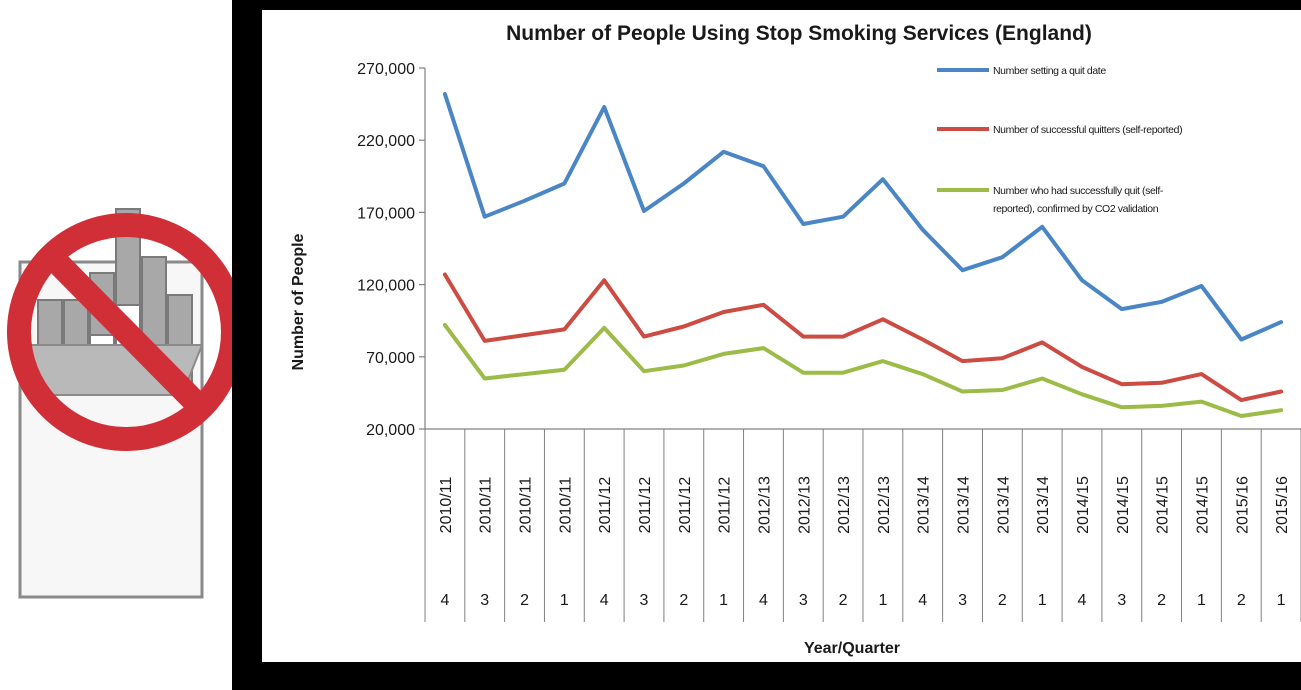 The height and width of the screenshot is (690, 1301). I want to click on y-tick-label: 20,000, so click(390, 430).